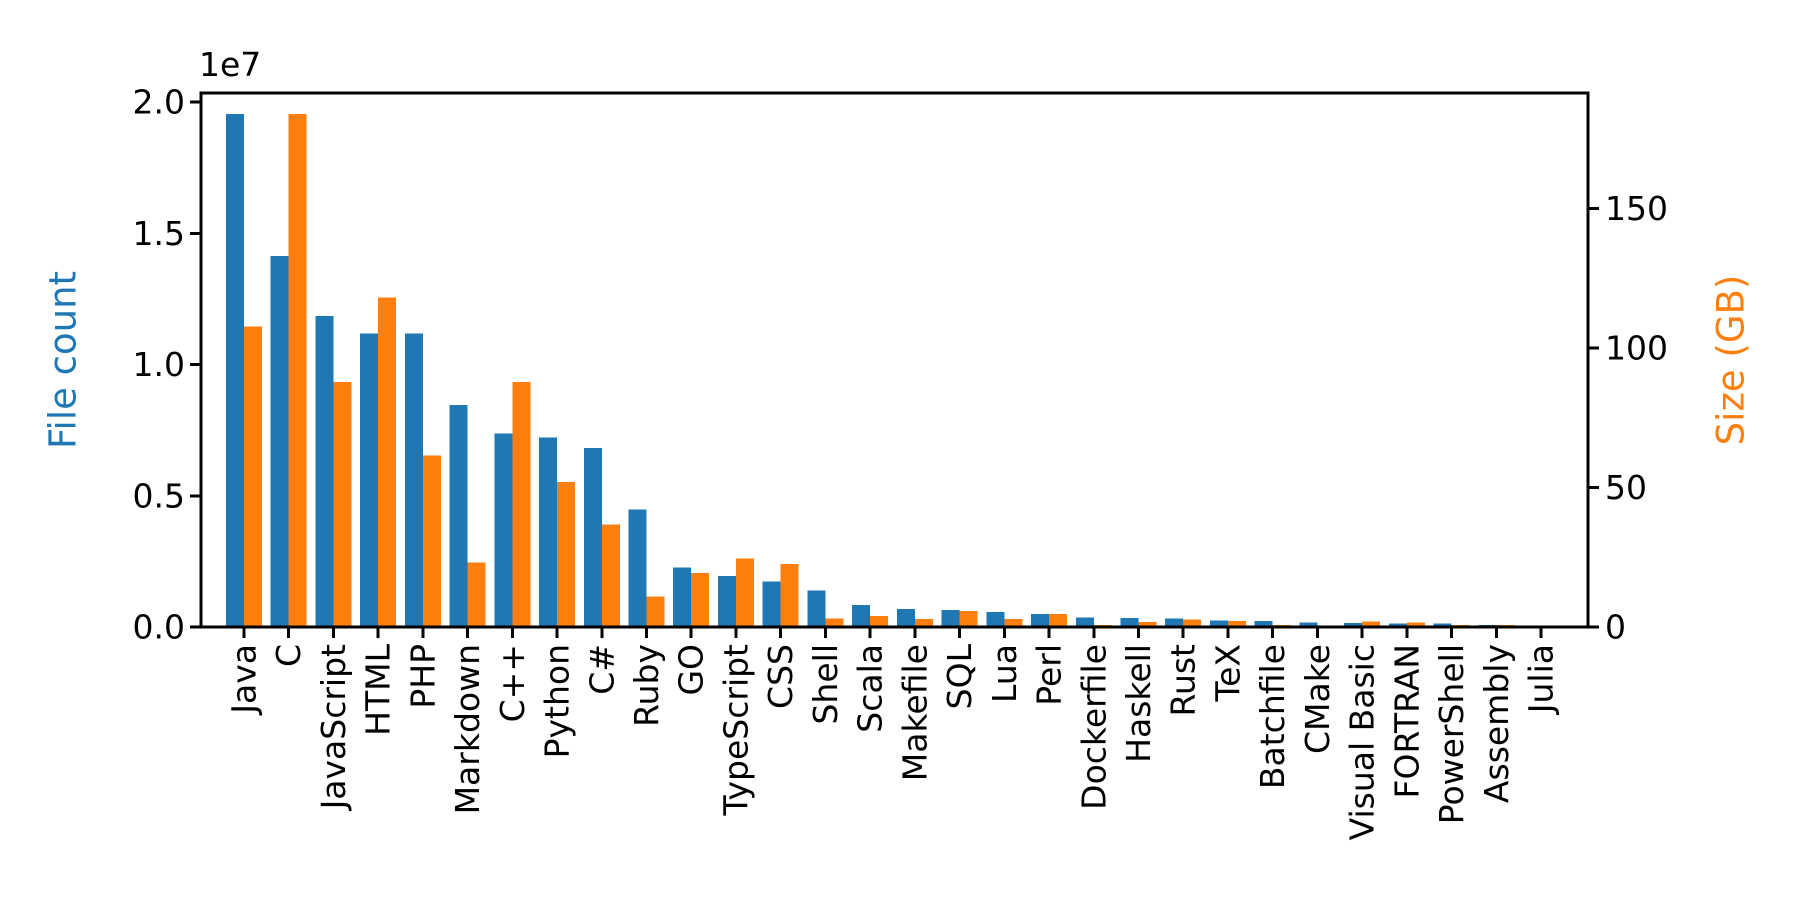 This screenshot has width=1800, height=900. Describe the element at coordinates (905, 618) in the screenshot. I see `bar-file-count-makefile` at that location.